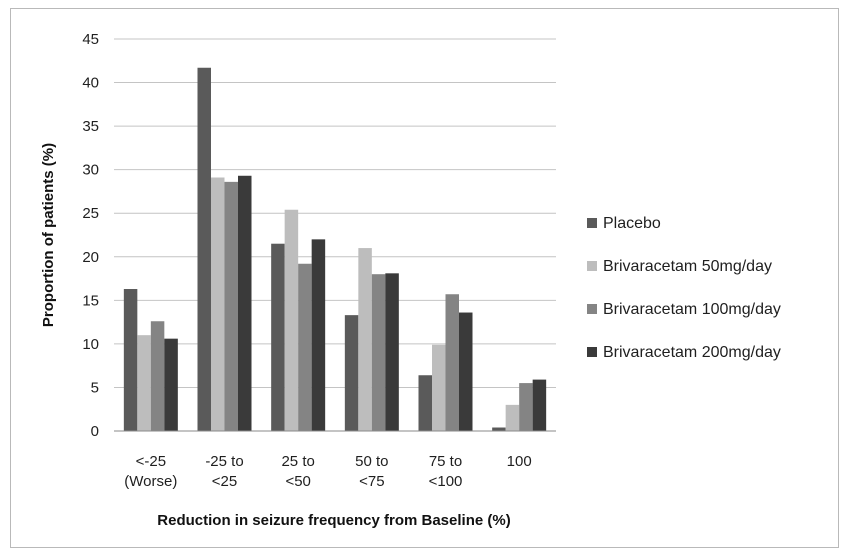  I want to click on x-category-label: <25, so click(224, 481).